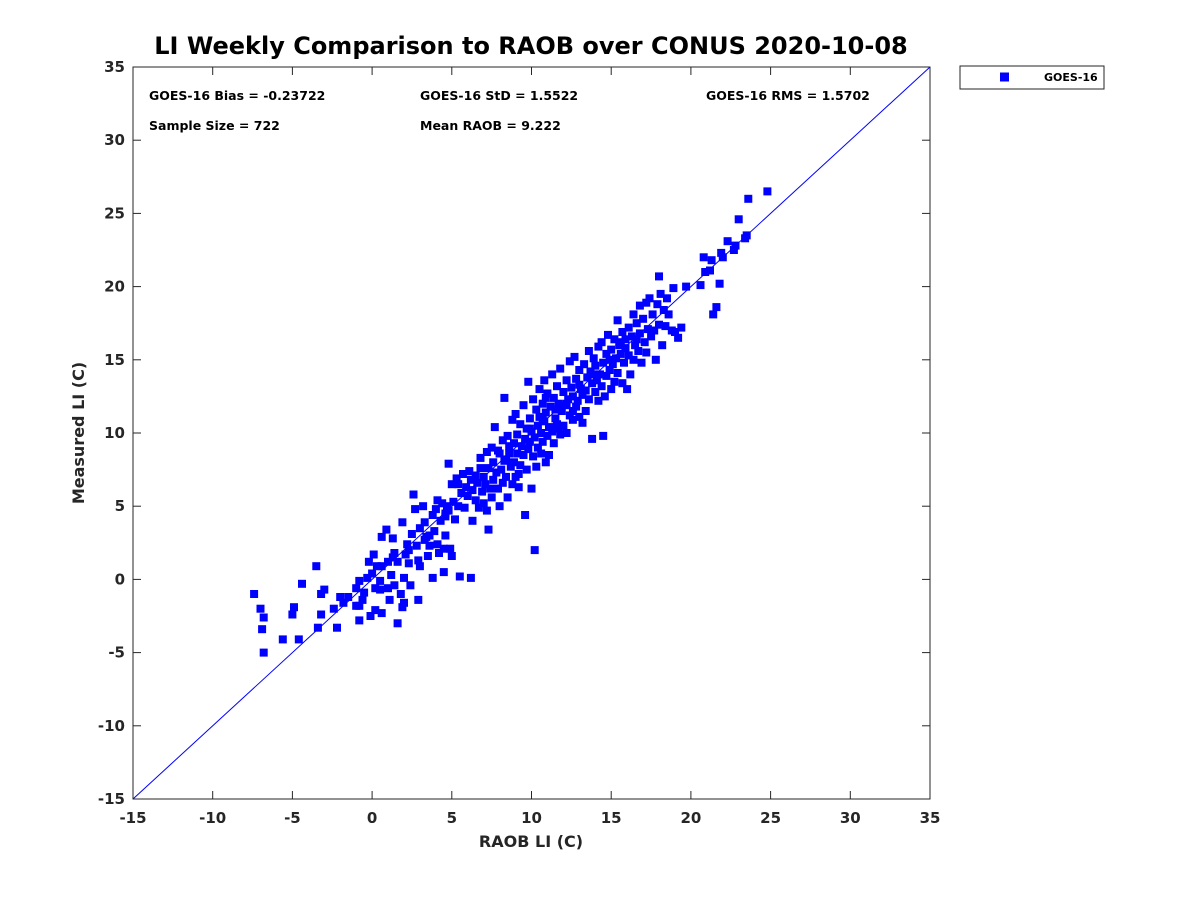 This screenshot has width=1200, height=900. I want to click on y-tick-label: 10, so click(114, 433).